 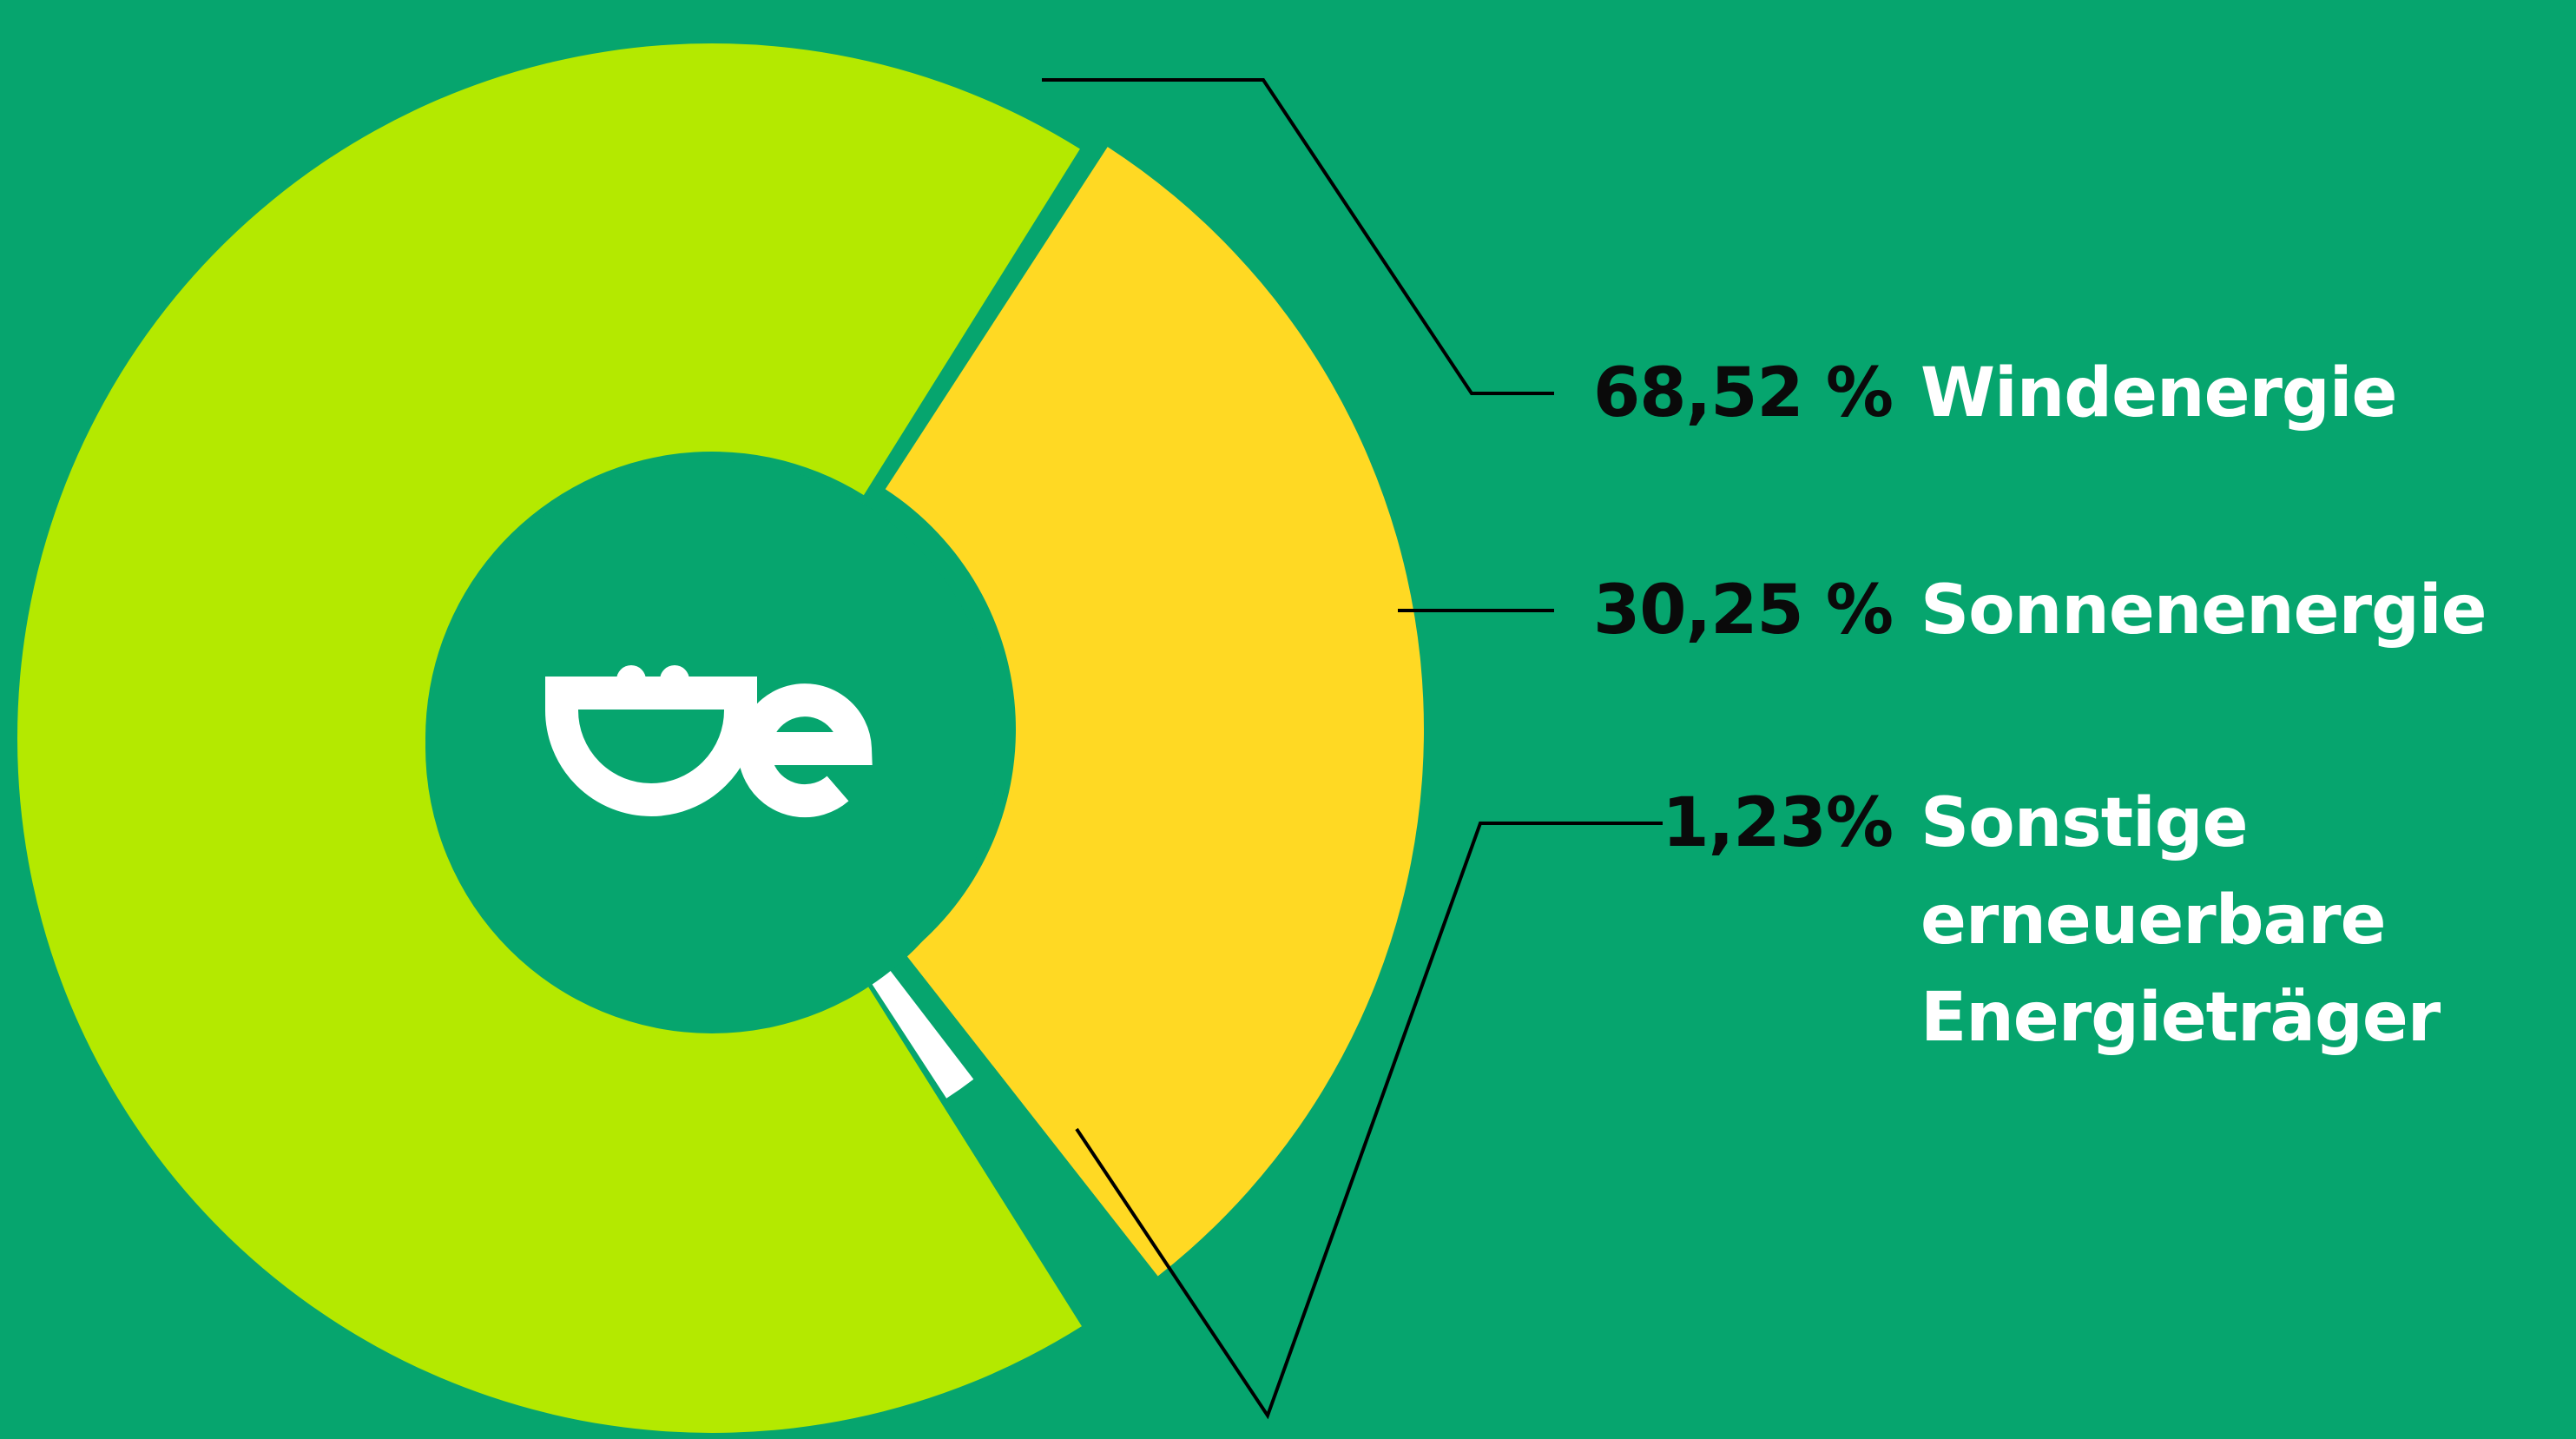 I want to click on logo-plug-pin-left, so click(x=631, y=687).